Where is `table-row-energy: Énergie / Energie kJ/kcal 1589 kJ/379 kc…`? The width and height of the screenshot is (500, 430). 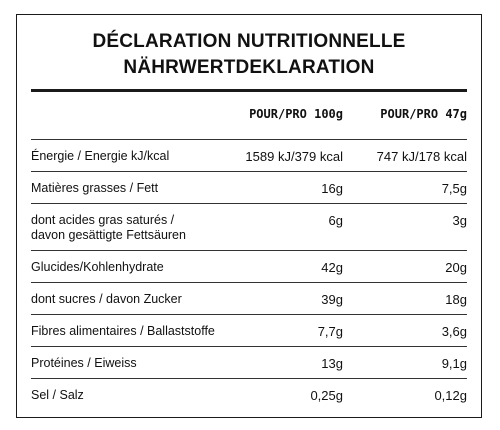
table-row-energy: Énergie / Energie kJ/kcal 1589 kJ/379 kc… is located at coordinates (249, 155).